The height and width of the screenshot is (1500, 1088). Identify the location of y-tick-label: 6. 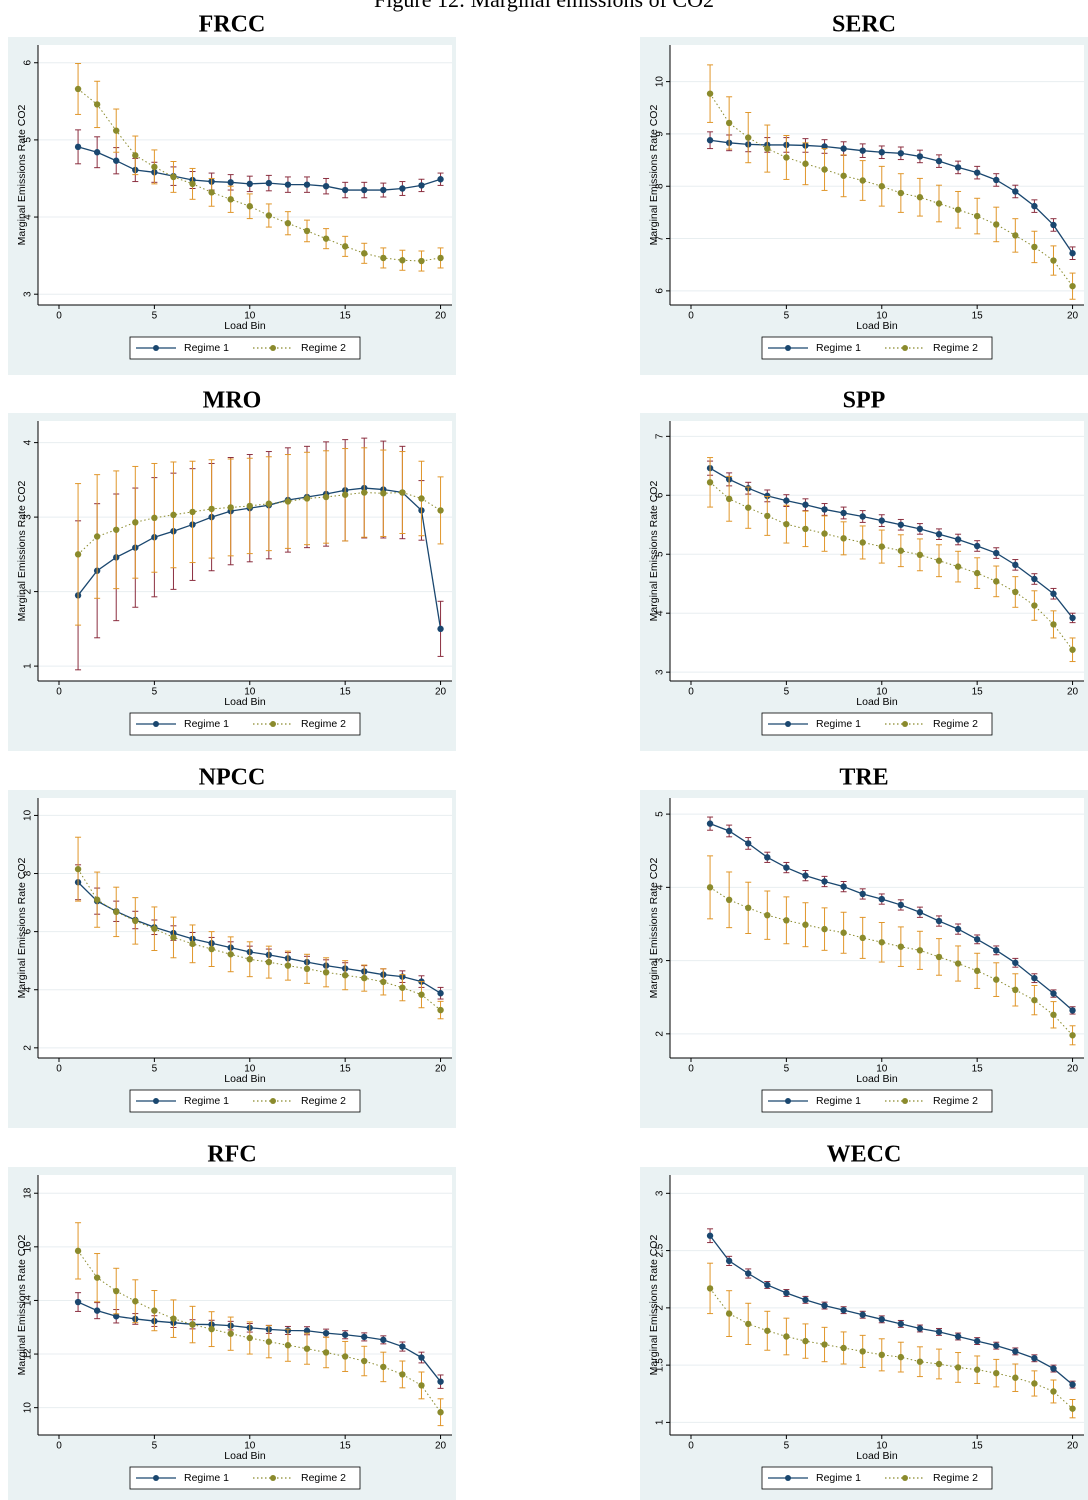
(28, 63).